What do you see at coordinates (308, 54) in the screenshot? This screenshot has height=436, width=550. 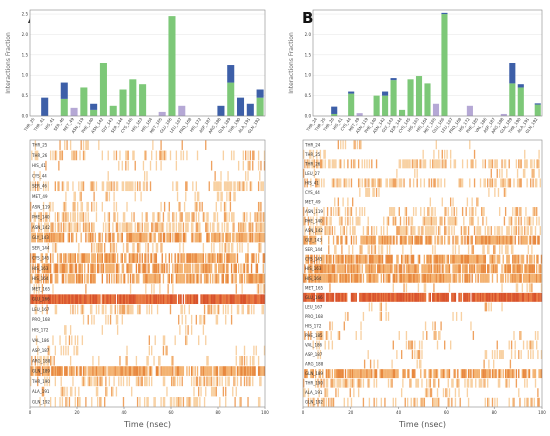 I see `b-bar-ytick-label: 1.5` at bounding box center [308, 54].